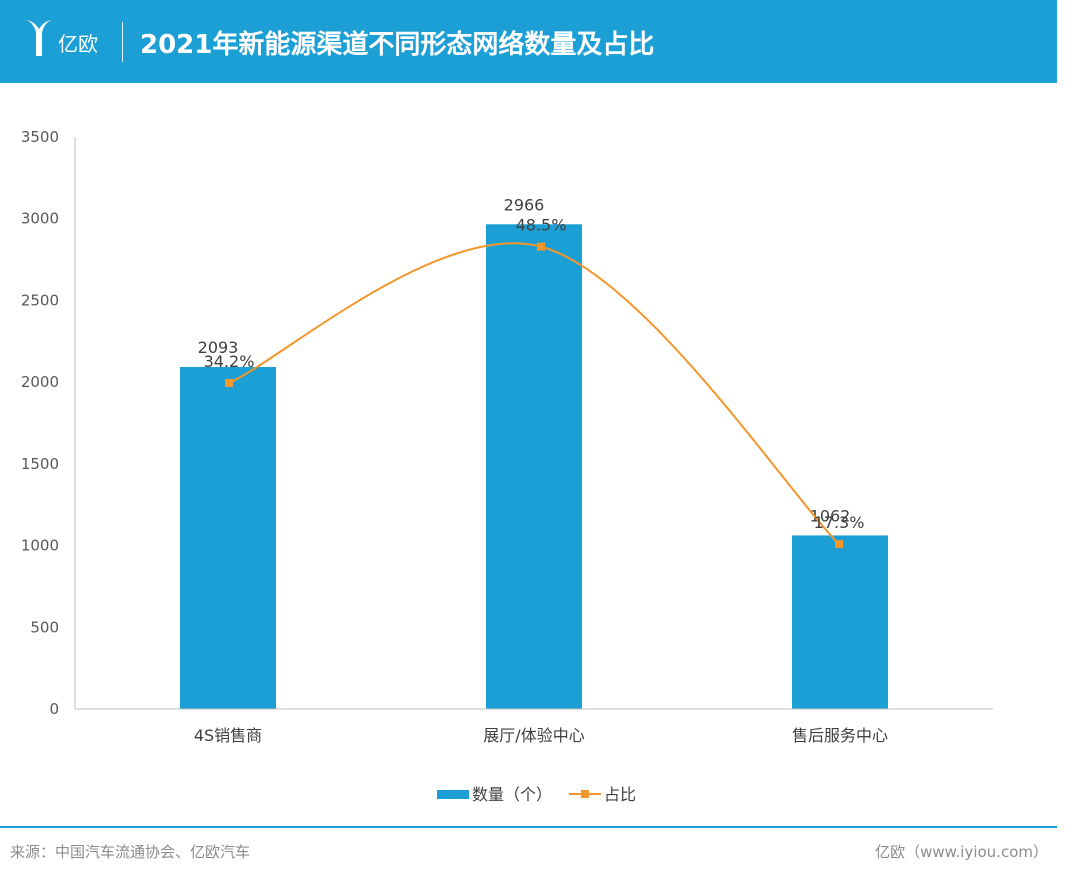  What do you see at coordinates (40, 137) in the screenshot?
I see `y-tick-label: 3500` at bounding box center [40, 137].